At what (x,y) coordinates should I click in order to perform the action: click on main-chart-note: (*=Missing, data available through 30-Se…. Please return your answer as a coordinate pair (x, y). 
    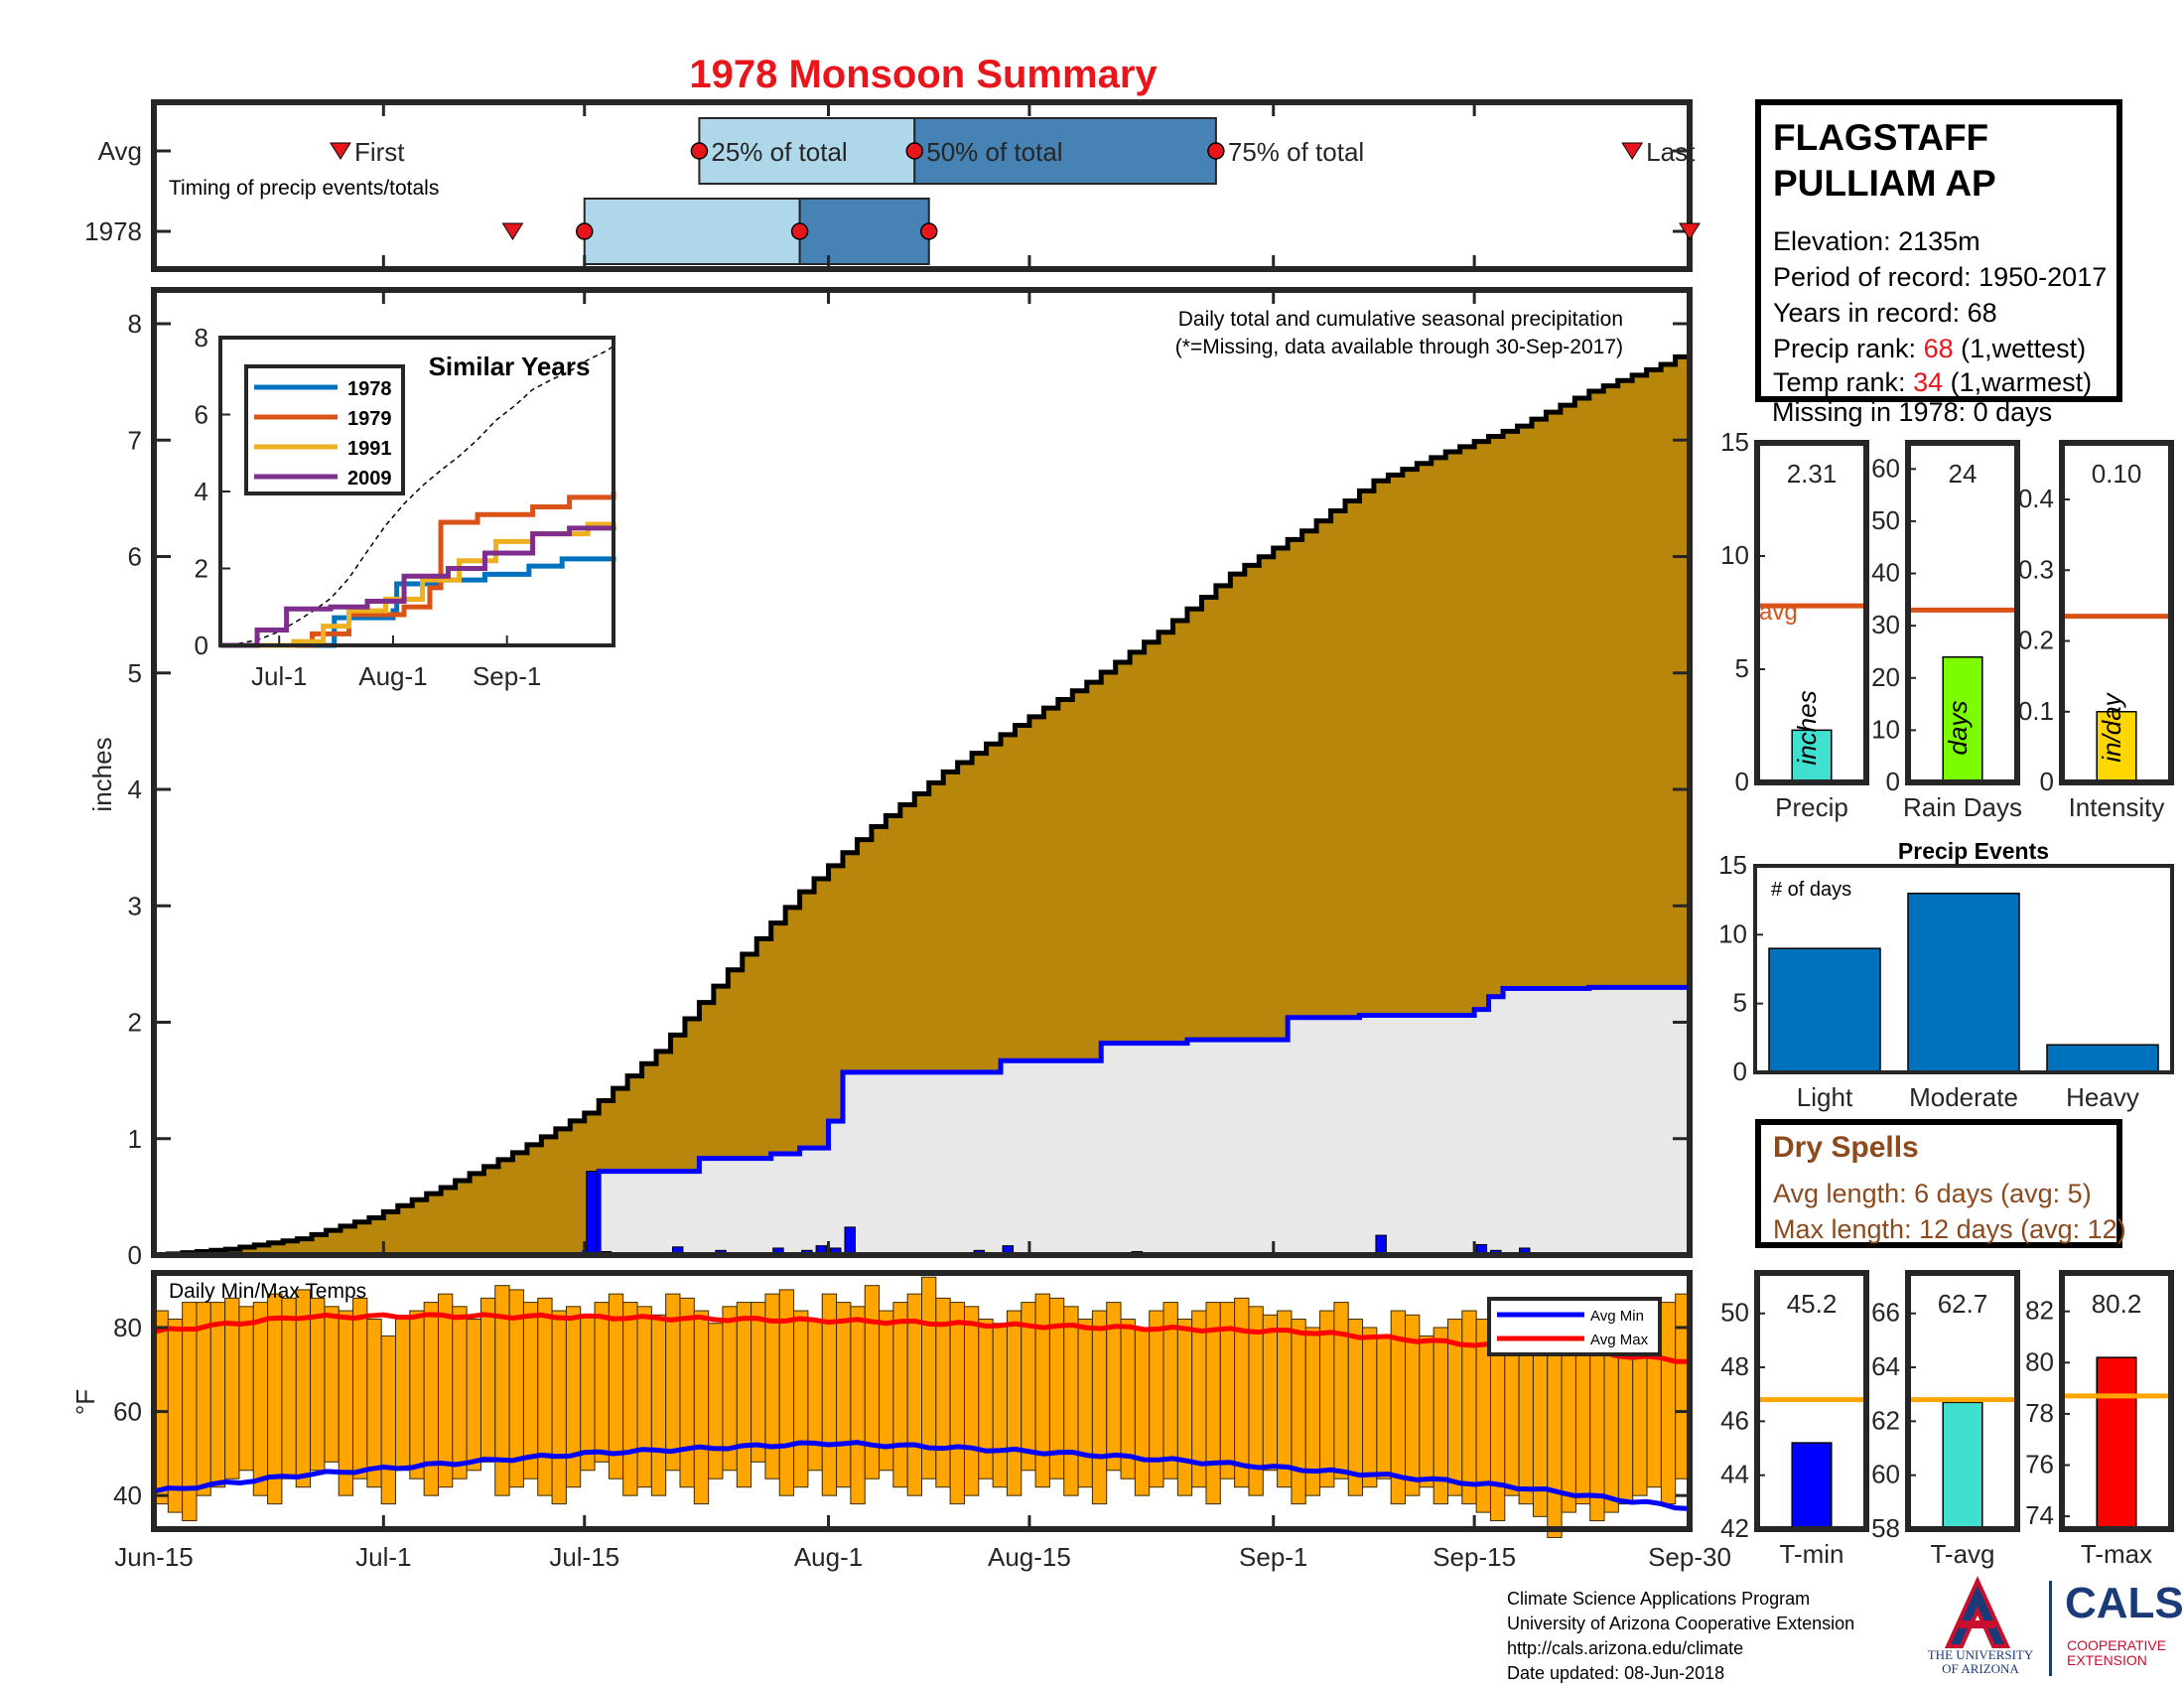
    Looking at the image, I should click on (1399, 347).